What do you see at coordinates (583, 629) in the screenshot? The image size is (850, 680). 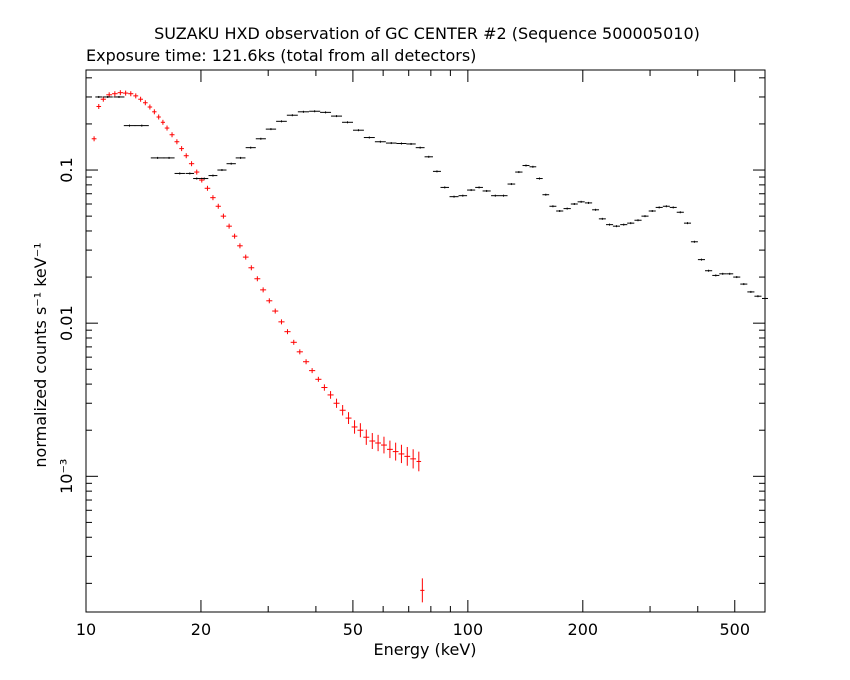 I see `x-tick-label: 200` at bounding box center [583, 629].